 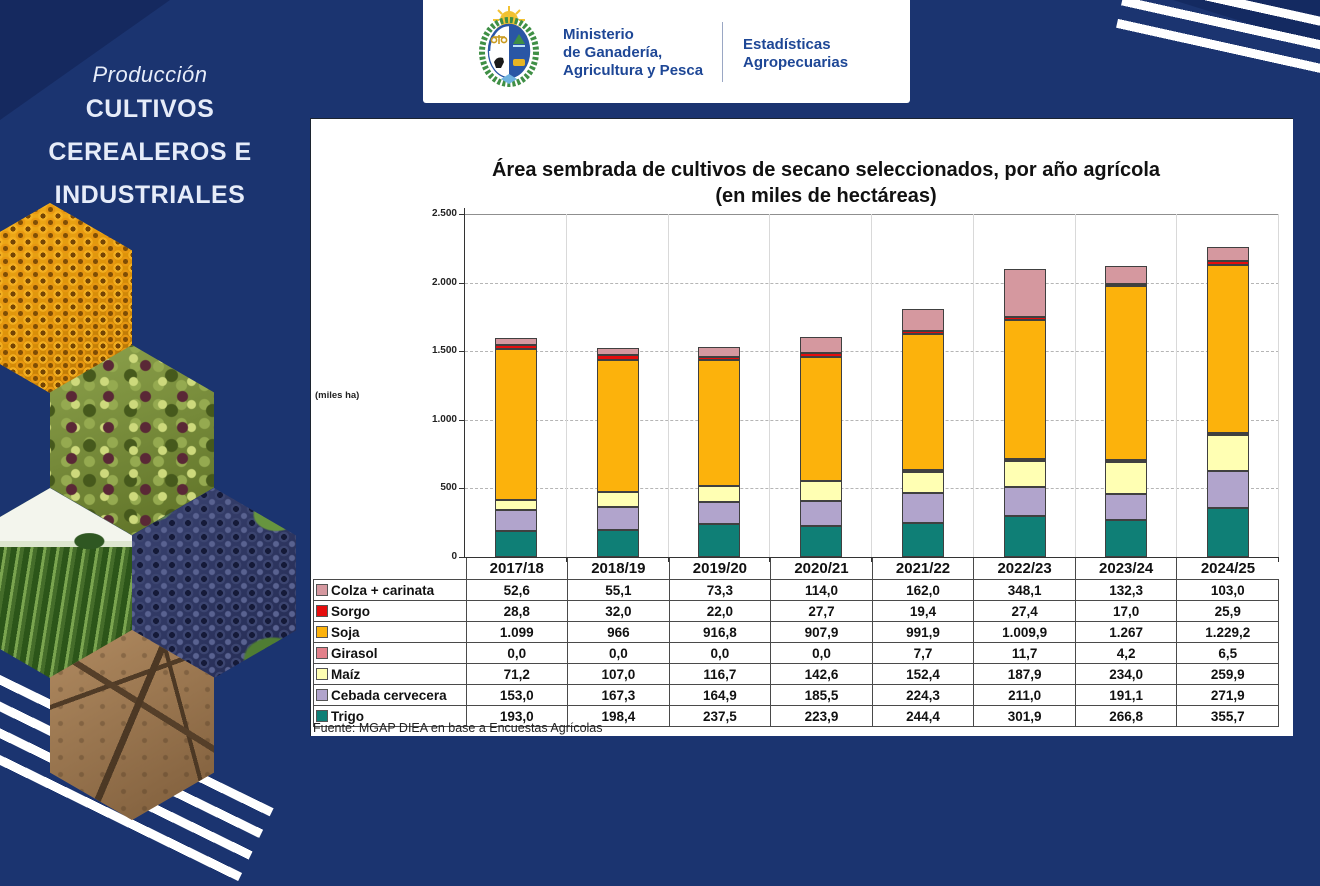 What do you see at coordinates (517, 632) in the screenshot?
I see `table-cell: 1.099` at bounding box center [517, 632].